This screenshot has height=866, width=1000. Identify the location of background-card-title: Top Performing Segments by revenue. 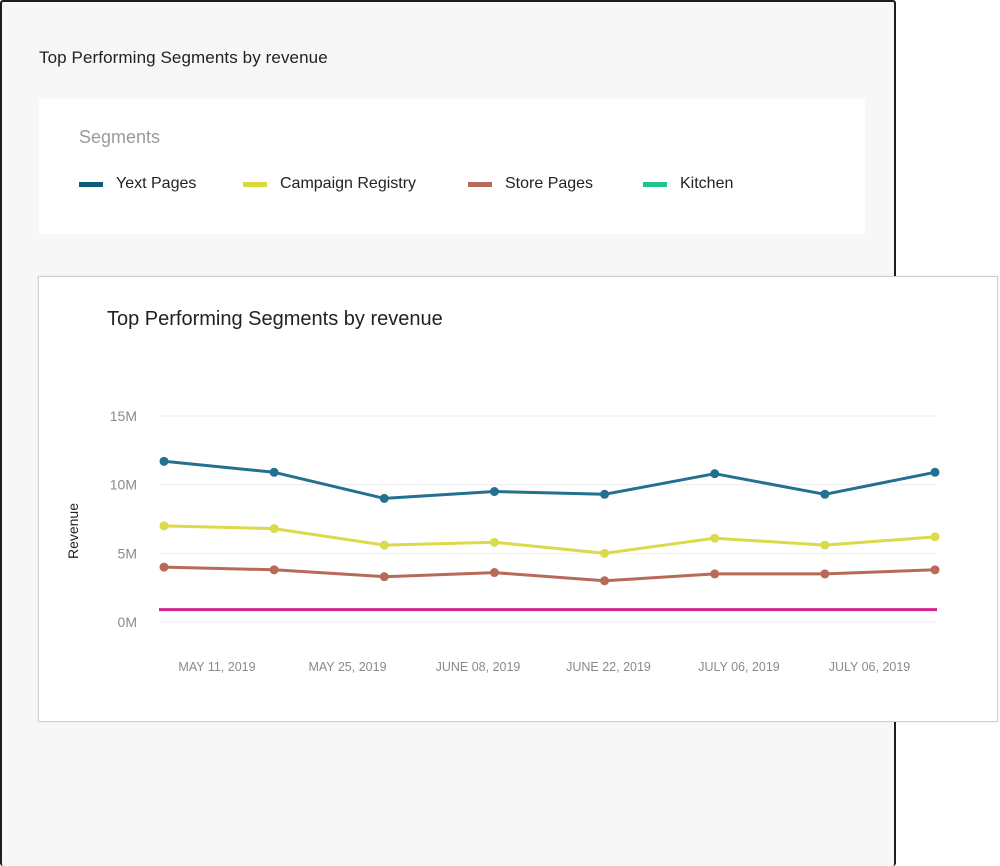
(183, 57).